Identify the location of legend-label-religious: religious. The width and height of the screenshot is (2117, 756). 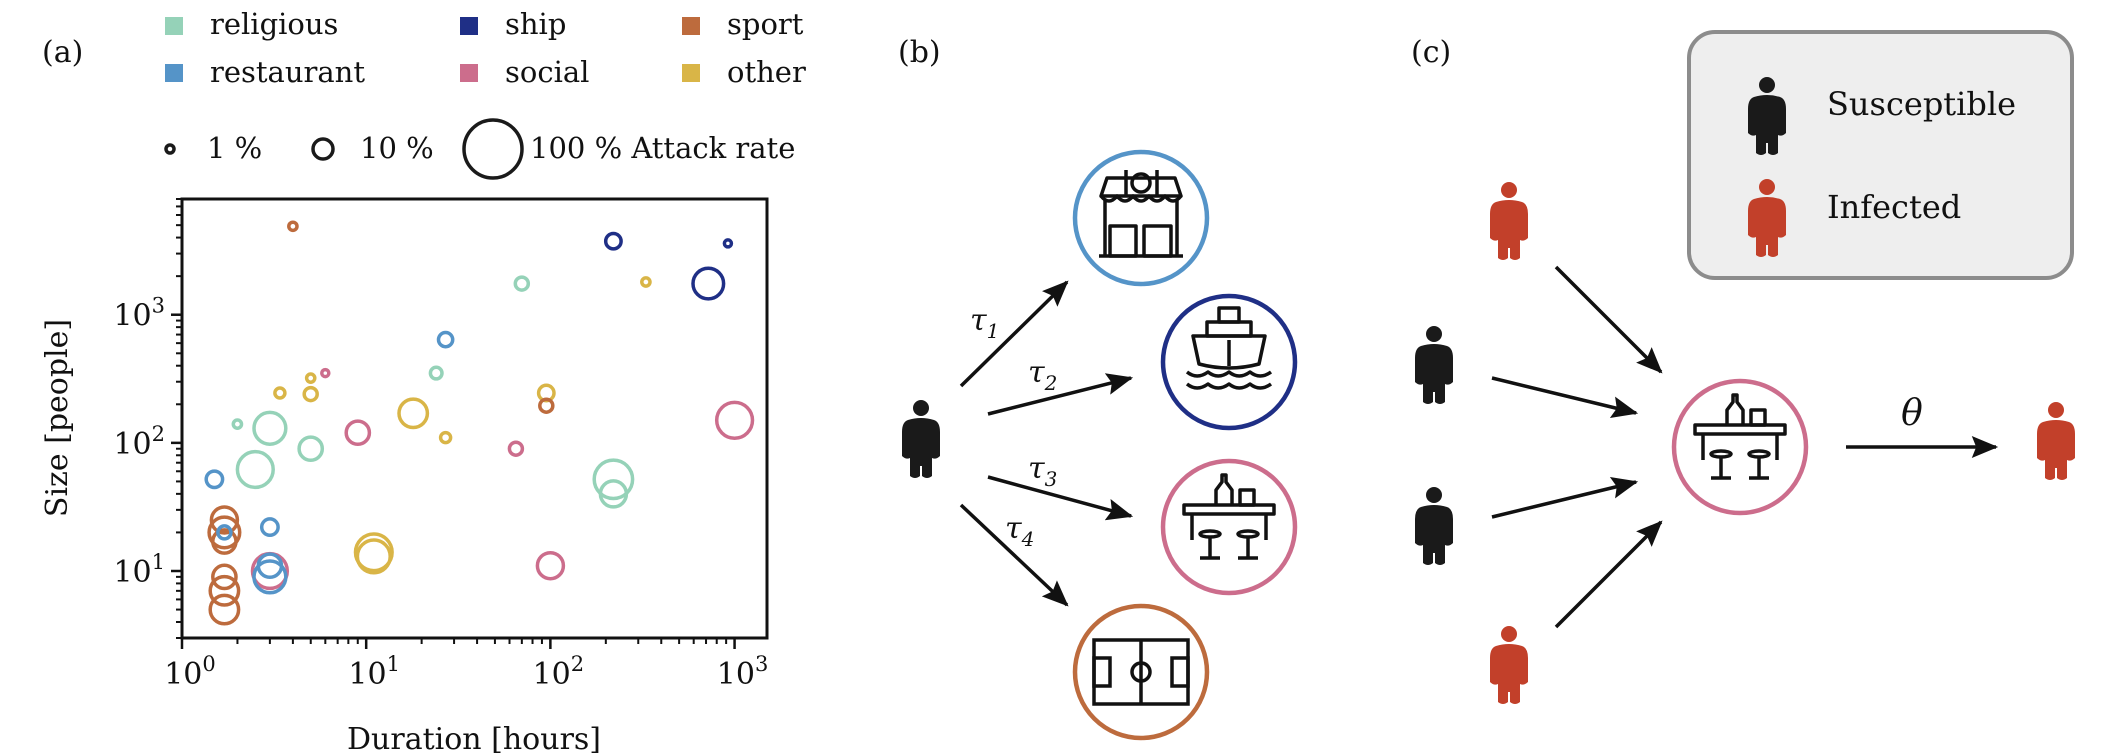
(274, 24).